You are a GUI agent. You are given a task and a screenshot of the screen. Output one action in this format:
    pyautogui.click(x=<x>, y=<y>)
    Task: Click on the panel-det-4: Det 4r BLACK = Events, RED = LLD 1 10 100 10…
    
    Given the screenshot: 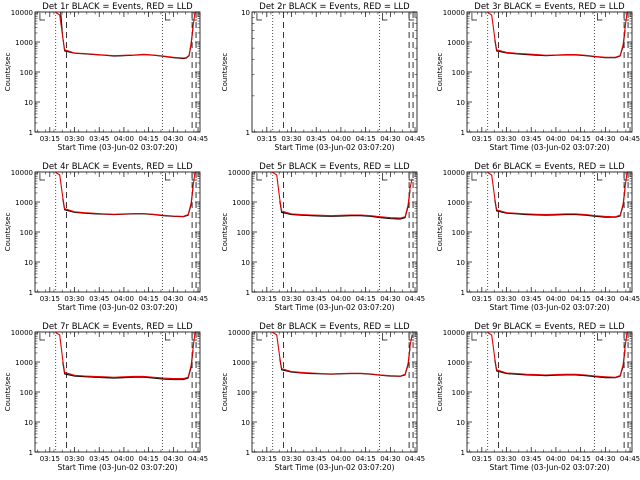 What is the action you would take?
    pyautogui.click(x=106, y=237)
    